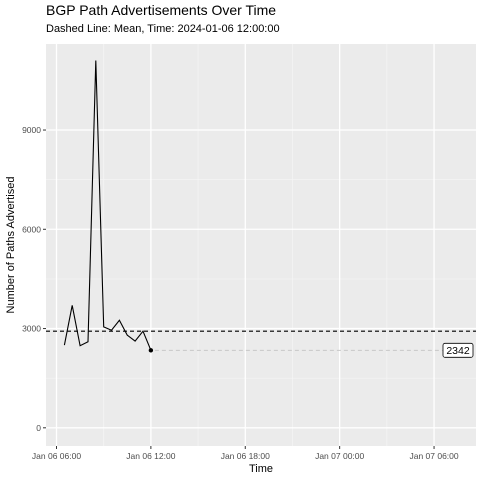  I want to click on series-line, so click(107, 205).